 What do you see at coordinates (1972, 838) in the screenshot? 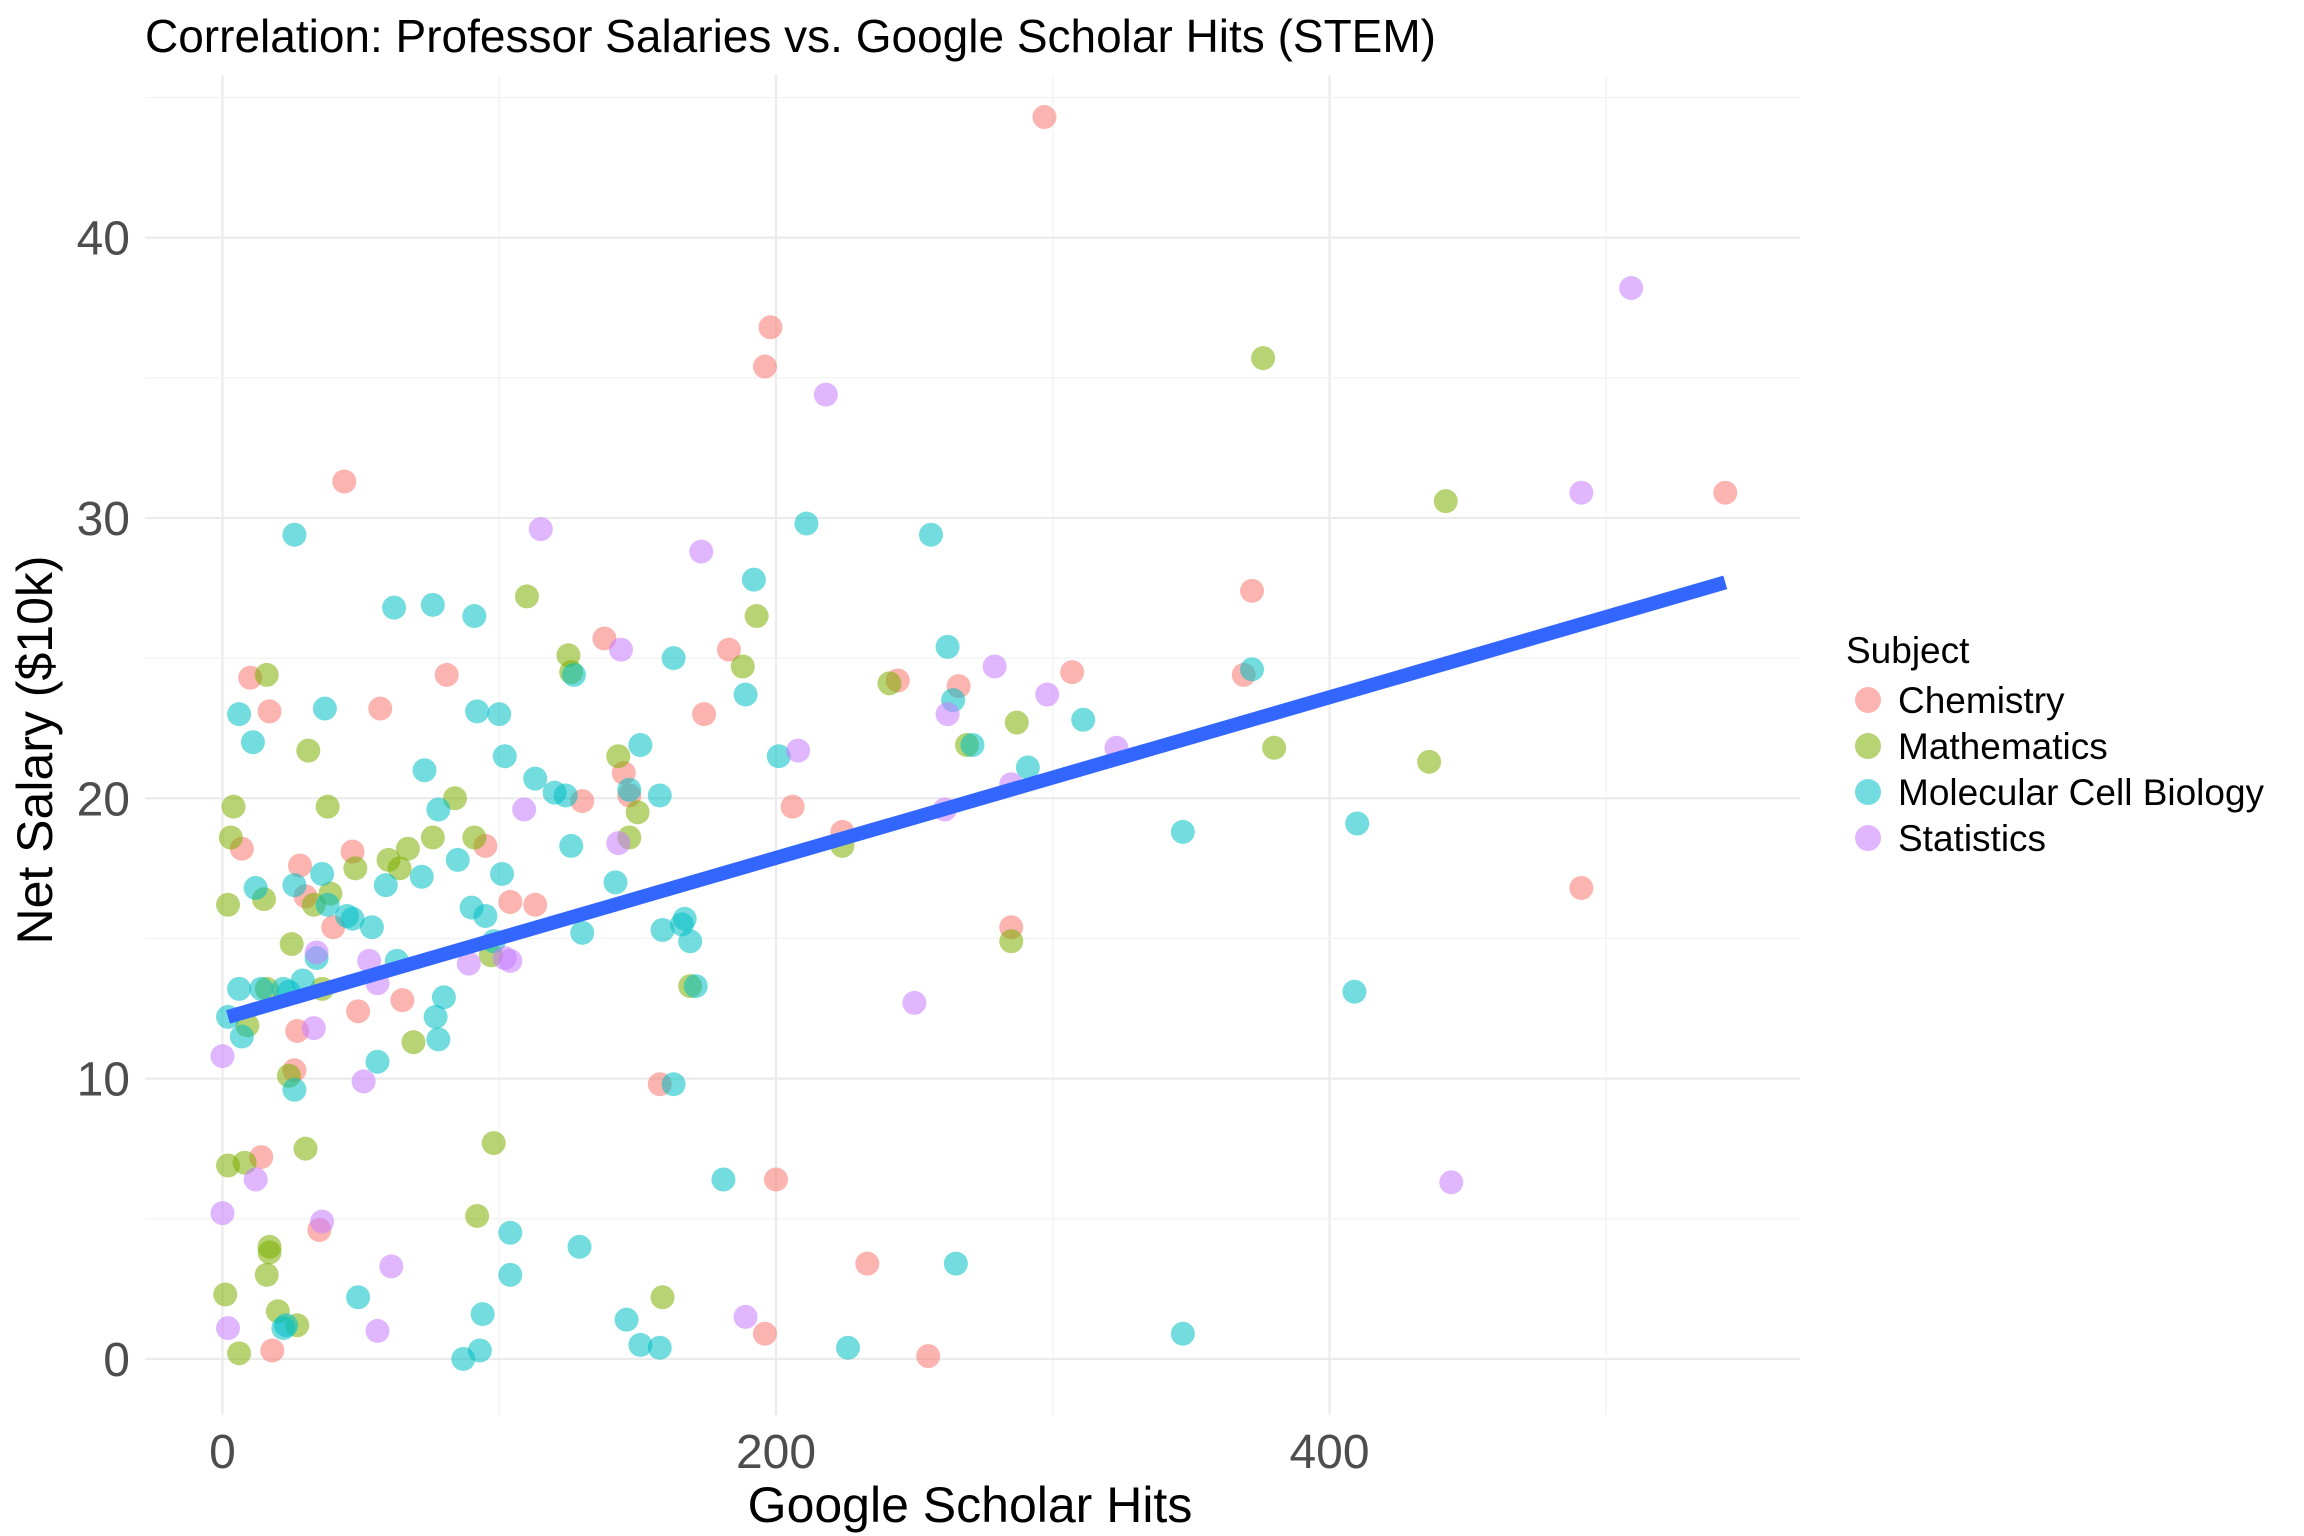
I see `legend-label-statistics: Statistics` at bounding box center [1972, 838].